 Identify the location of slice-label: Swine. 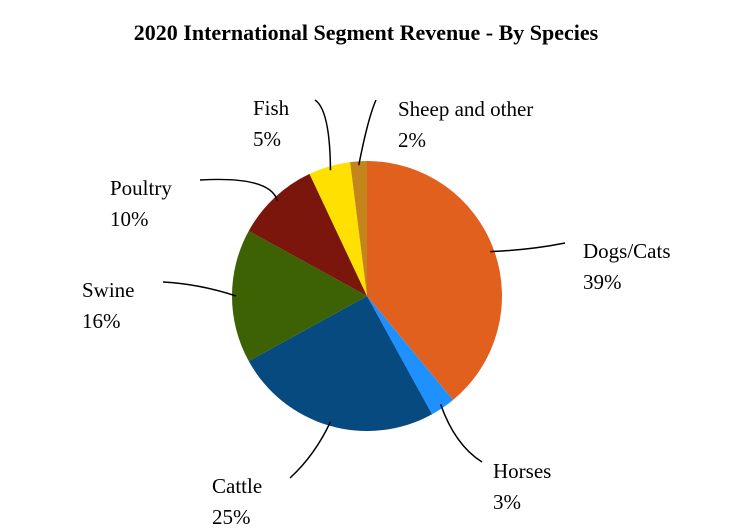
(108, 290).